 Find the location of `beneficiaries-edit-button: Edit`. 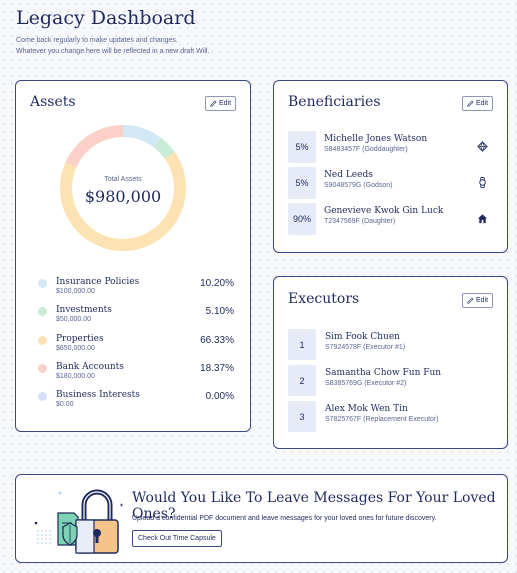

beneficiaries-edit-button: Edit is located at coordinates (478, 103).